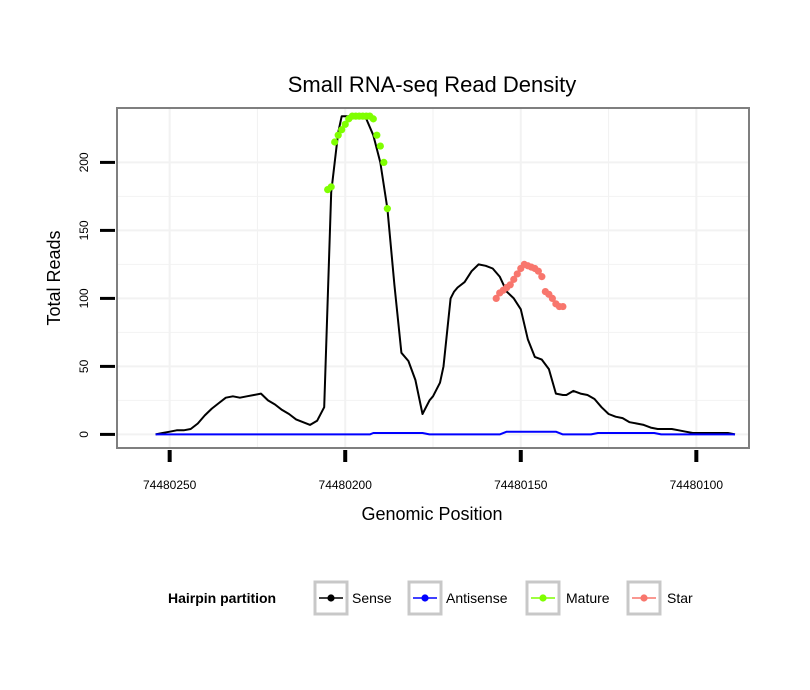 The image size is (810, 690). What do you see at coordinates (659, 598) in the screenshot?
I see `legend-item-star: Star` at bounding box center [659, 598].